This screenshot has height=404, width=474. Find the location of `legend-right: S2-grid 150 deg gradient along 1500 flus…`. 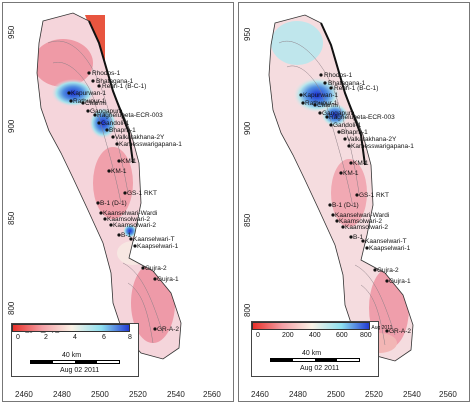

legend-right: S2-grid 150 deg gradient along 1500 flus… is located at coordinates (321, 349).